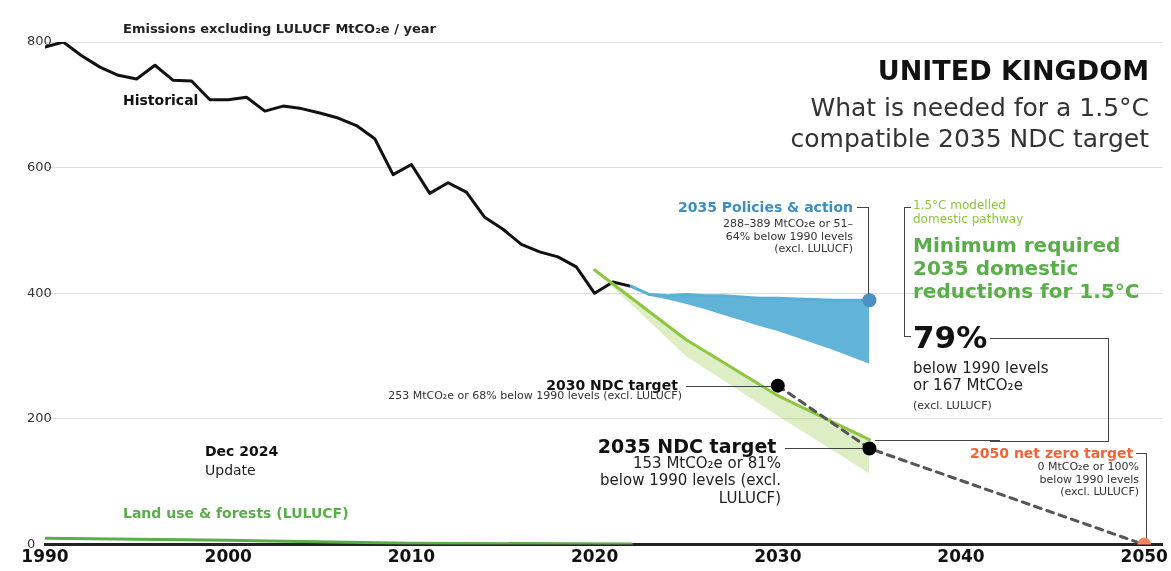 The width and height of the screenshot is (1171, 571). I want to click on text: UNITED KINGDOM, so click(1013, 71).